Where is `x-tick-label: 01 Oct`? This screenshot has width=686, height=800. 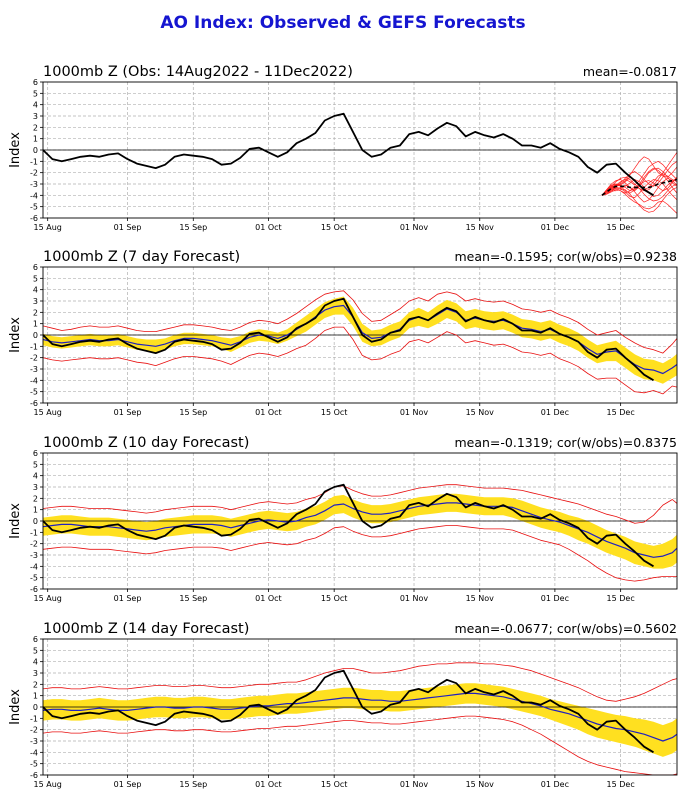 x-tick-label: 01 Oct is located at coordinates (268, 598).